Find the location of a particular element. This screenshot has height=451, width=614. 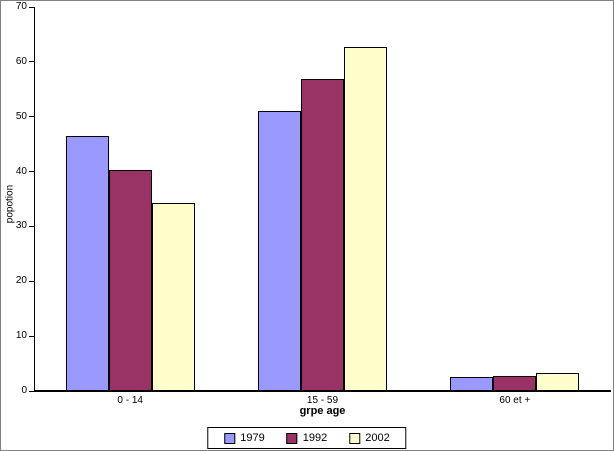

y-tick-label: 20 is located at coordinates (21, 281).